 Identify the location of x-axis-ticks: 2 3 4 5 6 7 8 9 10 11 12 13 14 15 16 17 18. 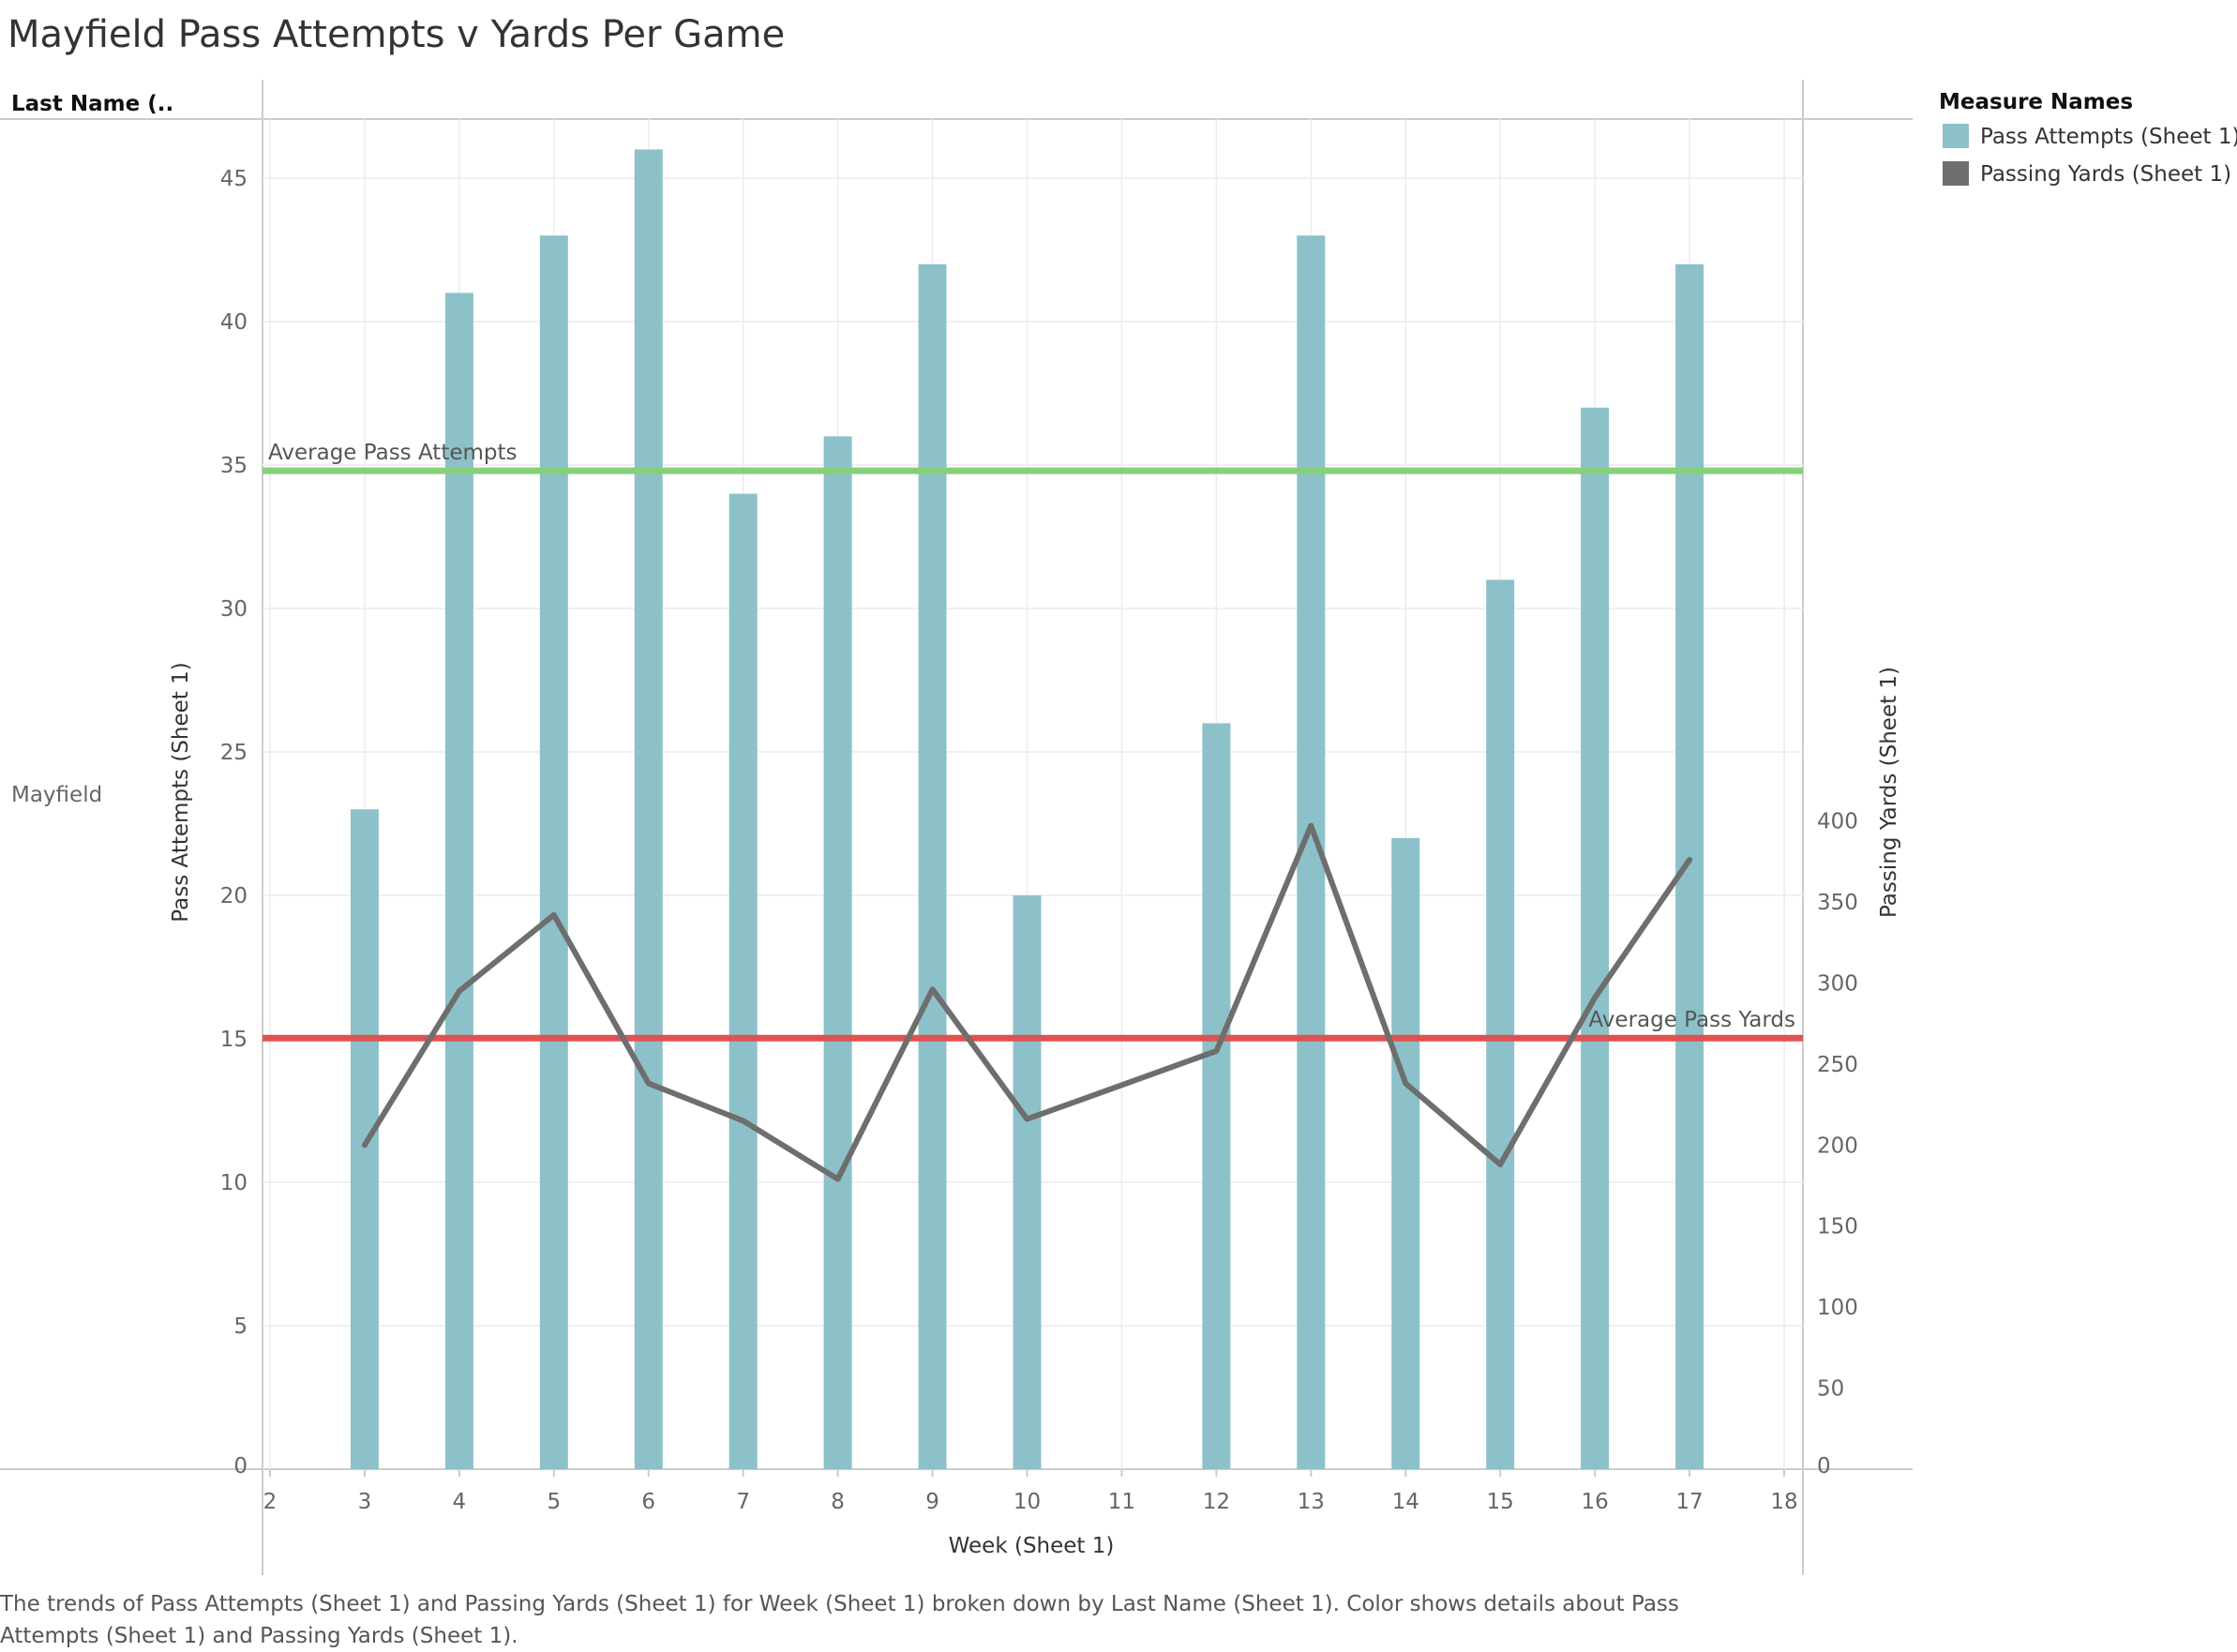
(1030, 1491).